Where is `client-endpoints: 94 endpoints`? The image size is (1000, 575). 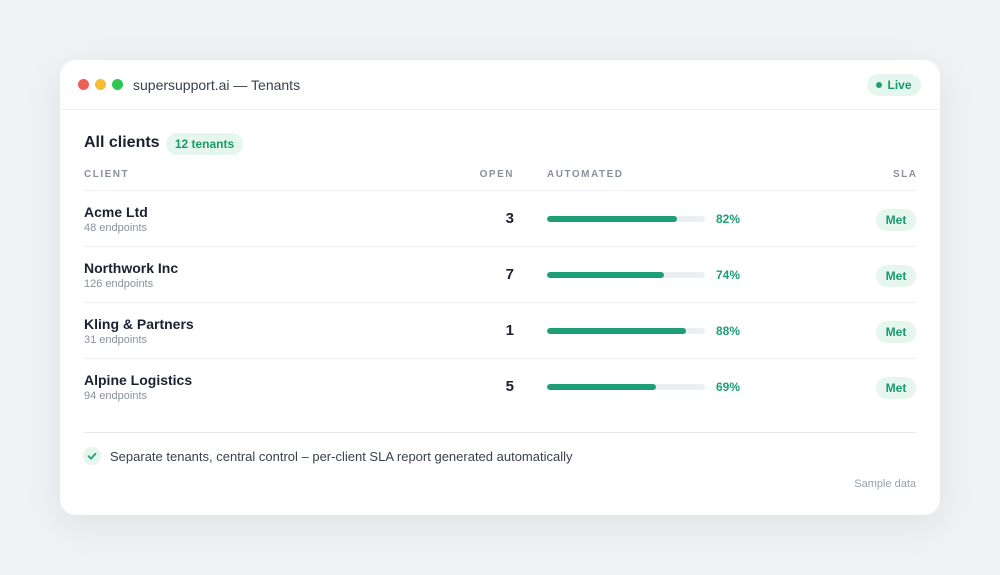 client-endpoints: 94 endpoints is located at coordinates (115, 396).